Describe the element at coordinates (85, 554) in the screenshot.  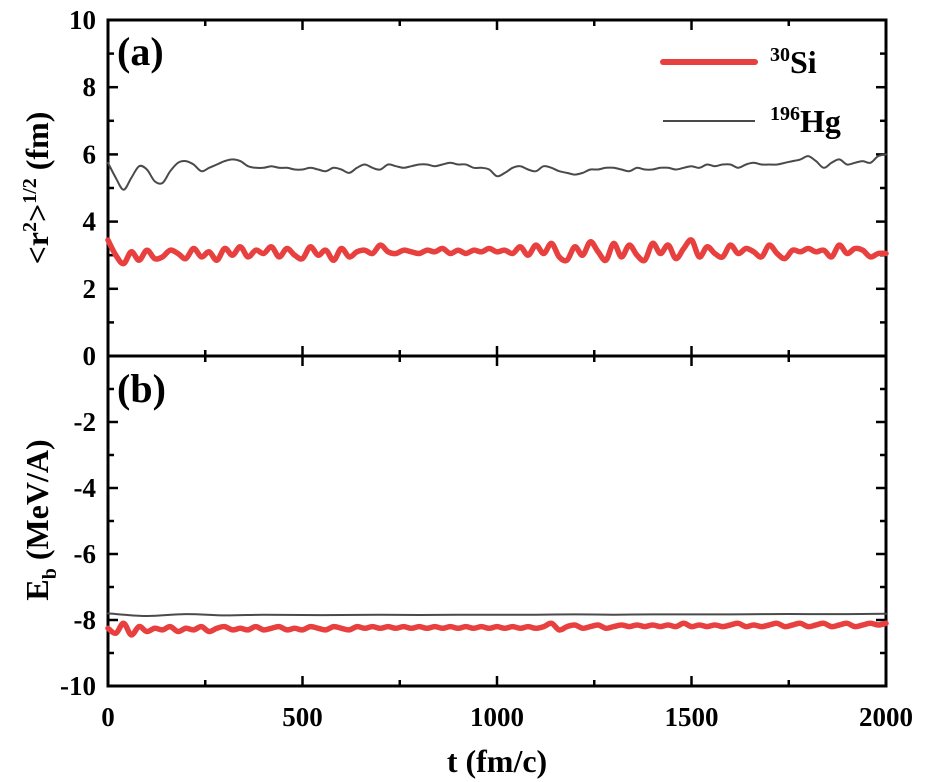
I see `y-tick-label: -6` at that location.